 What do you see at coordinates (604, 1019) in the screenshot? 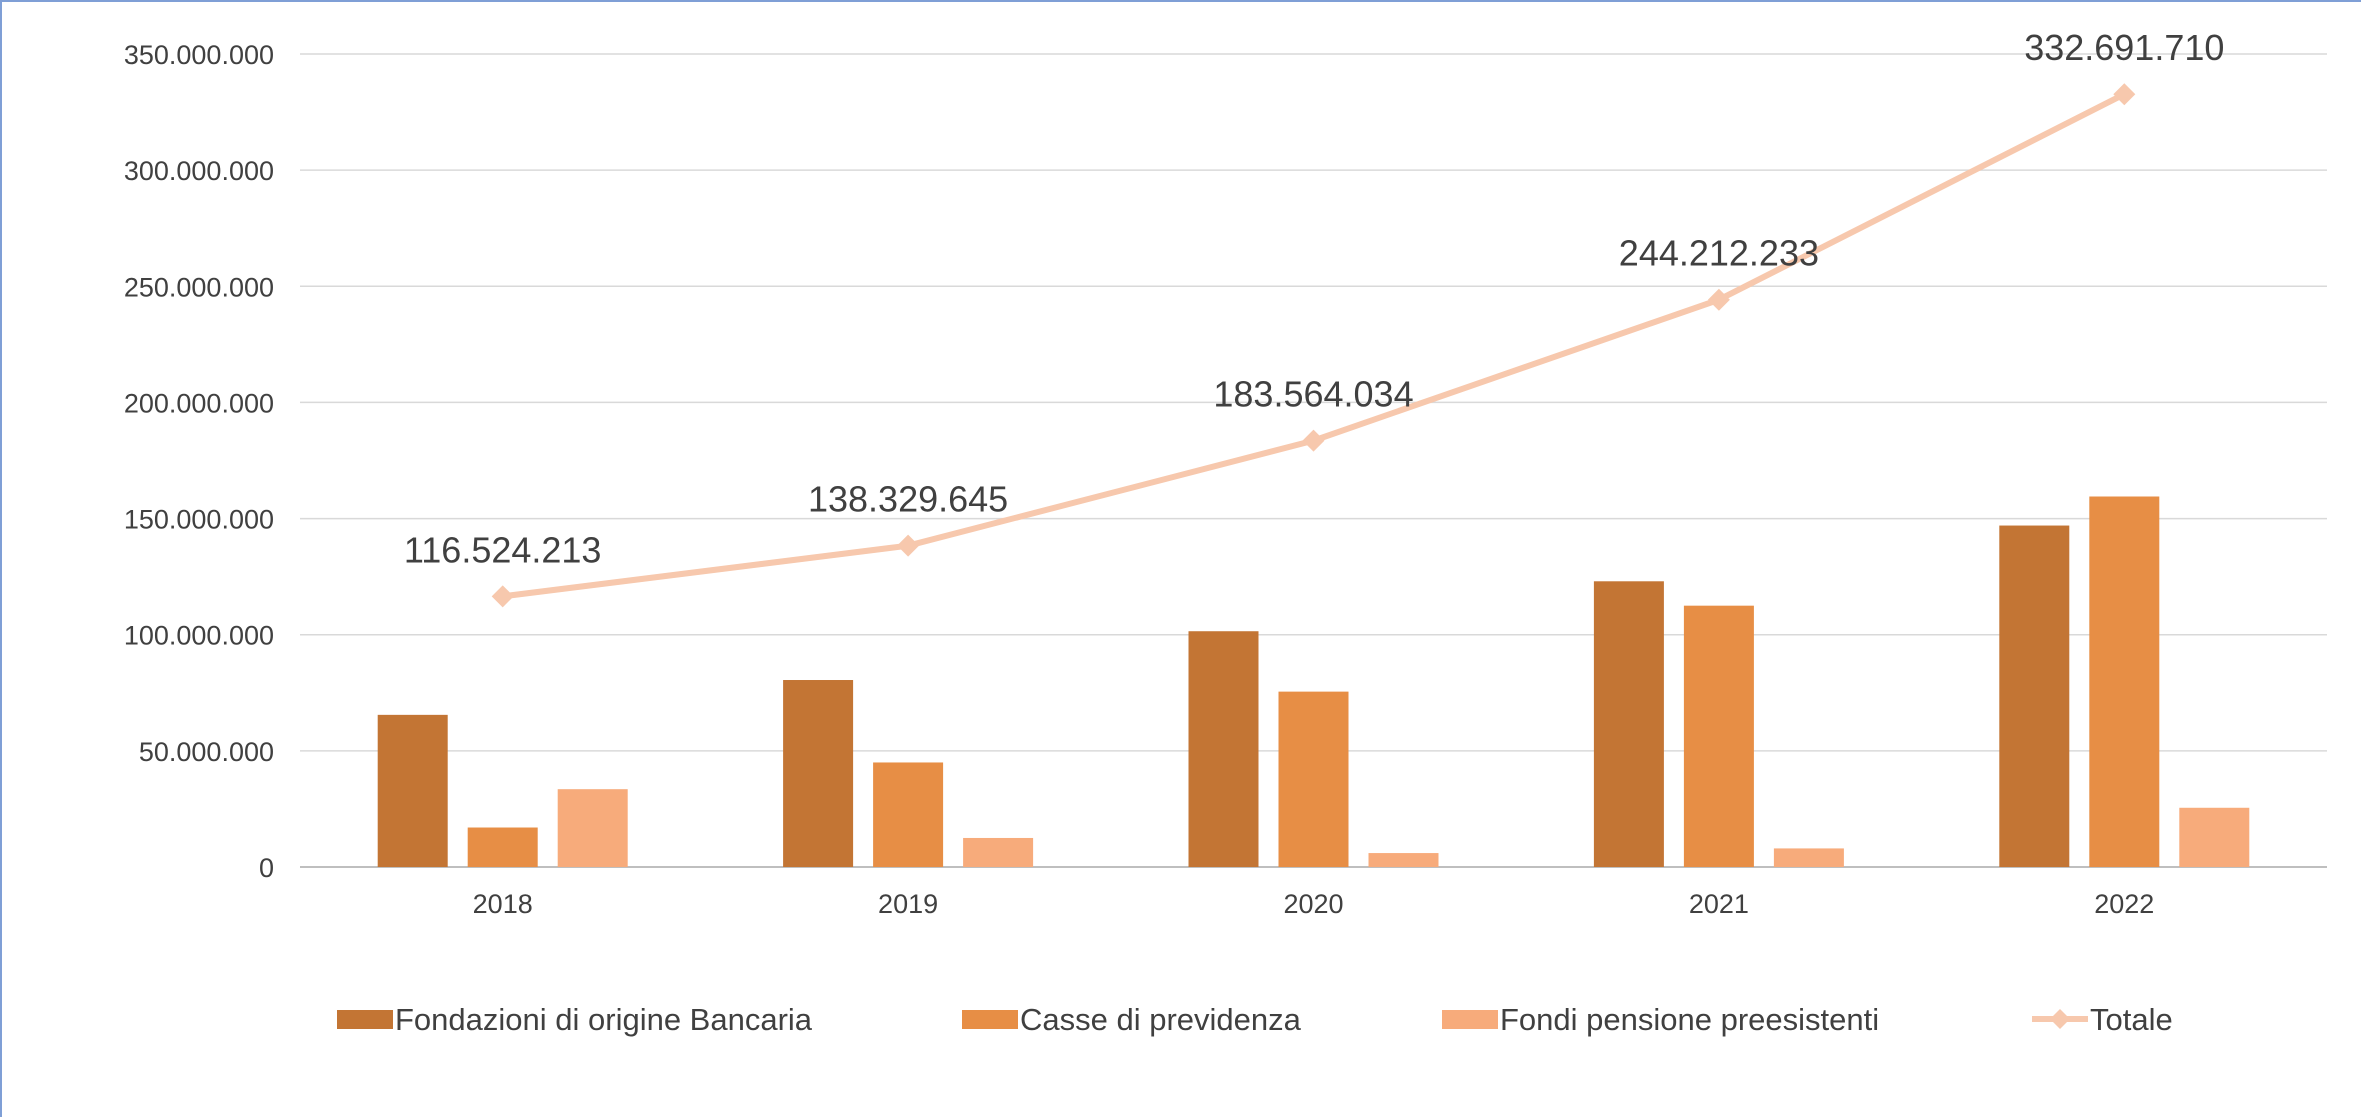
I see `legend-label: Fondazioni di origine Bancaria` at bounding box center [604, 1019].